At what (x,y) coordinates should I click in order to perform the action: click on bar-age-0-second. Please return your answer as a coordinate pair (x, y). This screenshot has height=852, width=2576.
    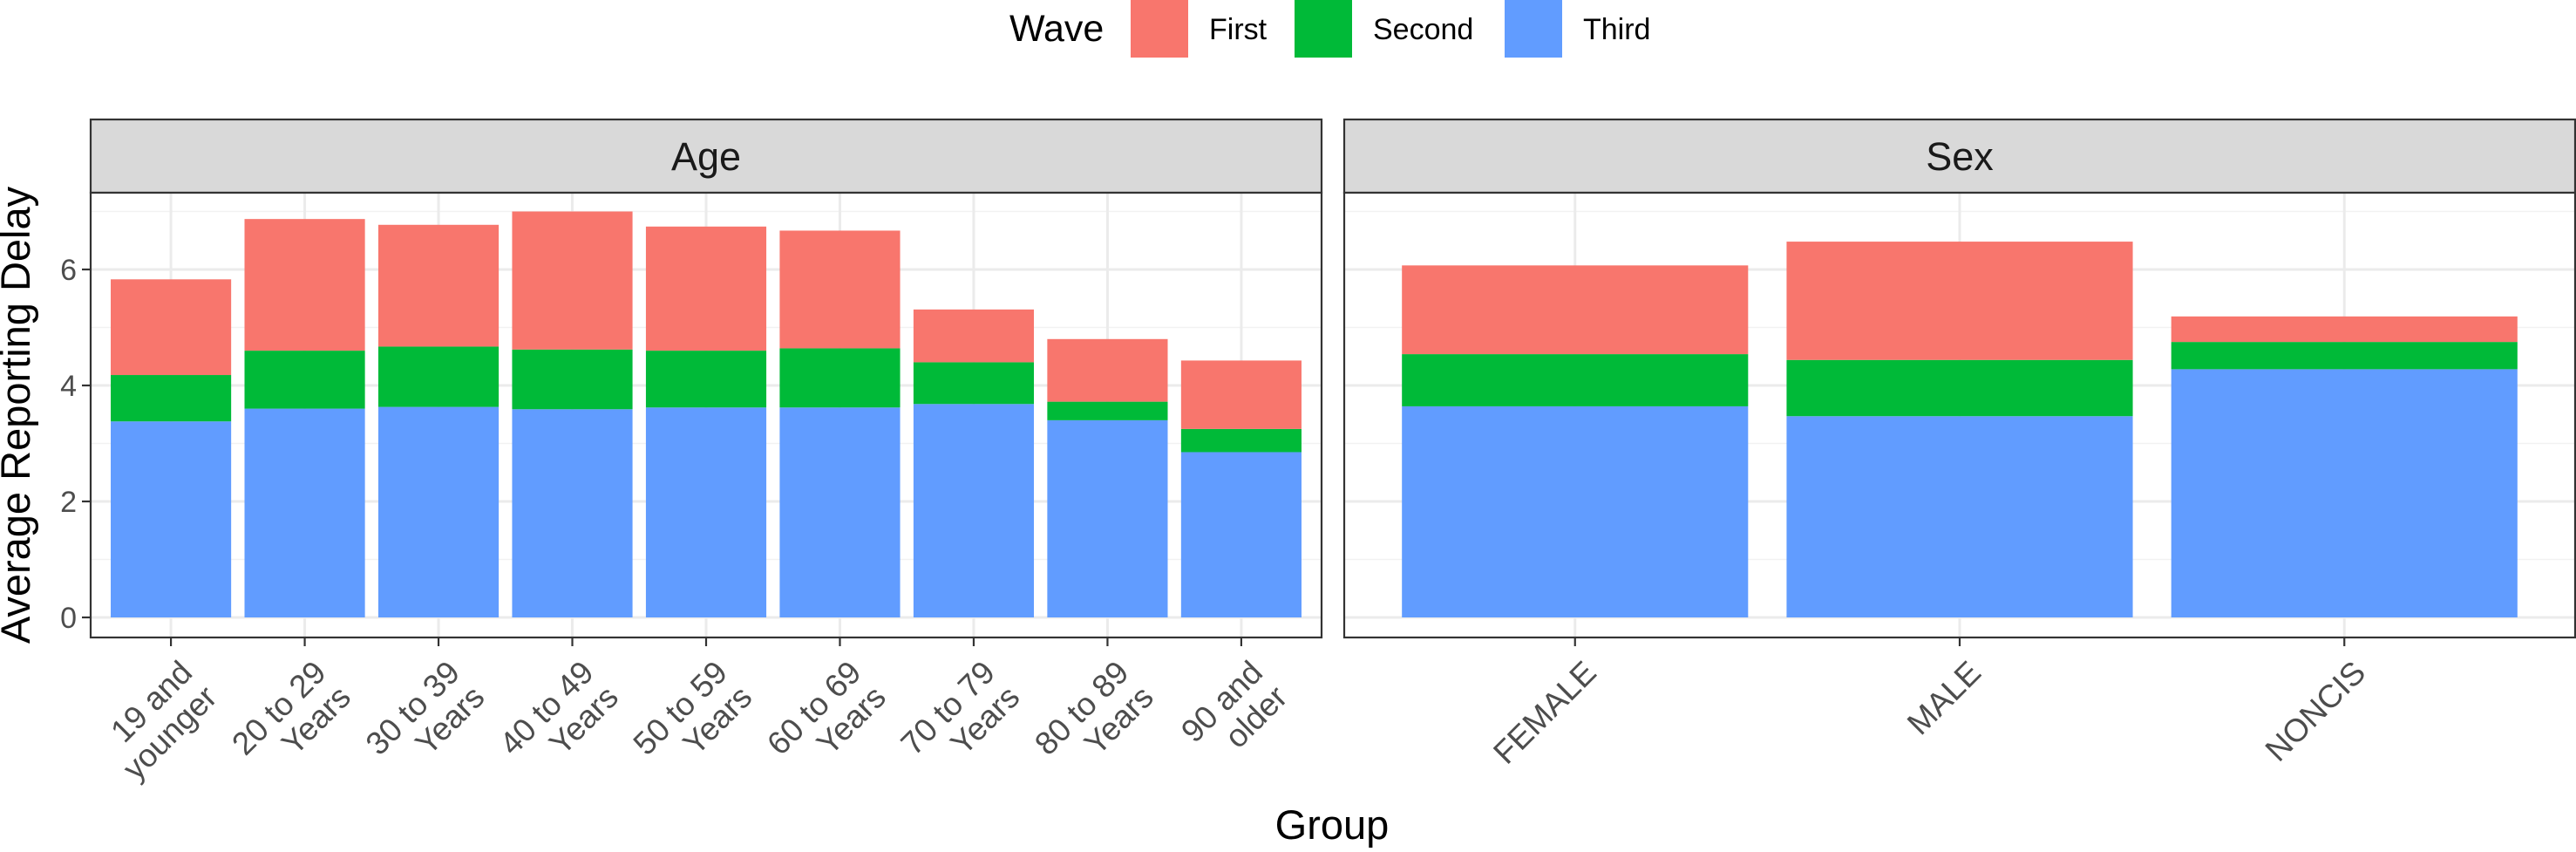
    Looking at the image, I should click on (172, 398).